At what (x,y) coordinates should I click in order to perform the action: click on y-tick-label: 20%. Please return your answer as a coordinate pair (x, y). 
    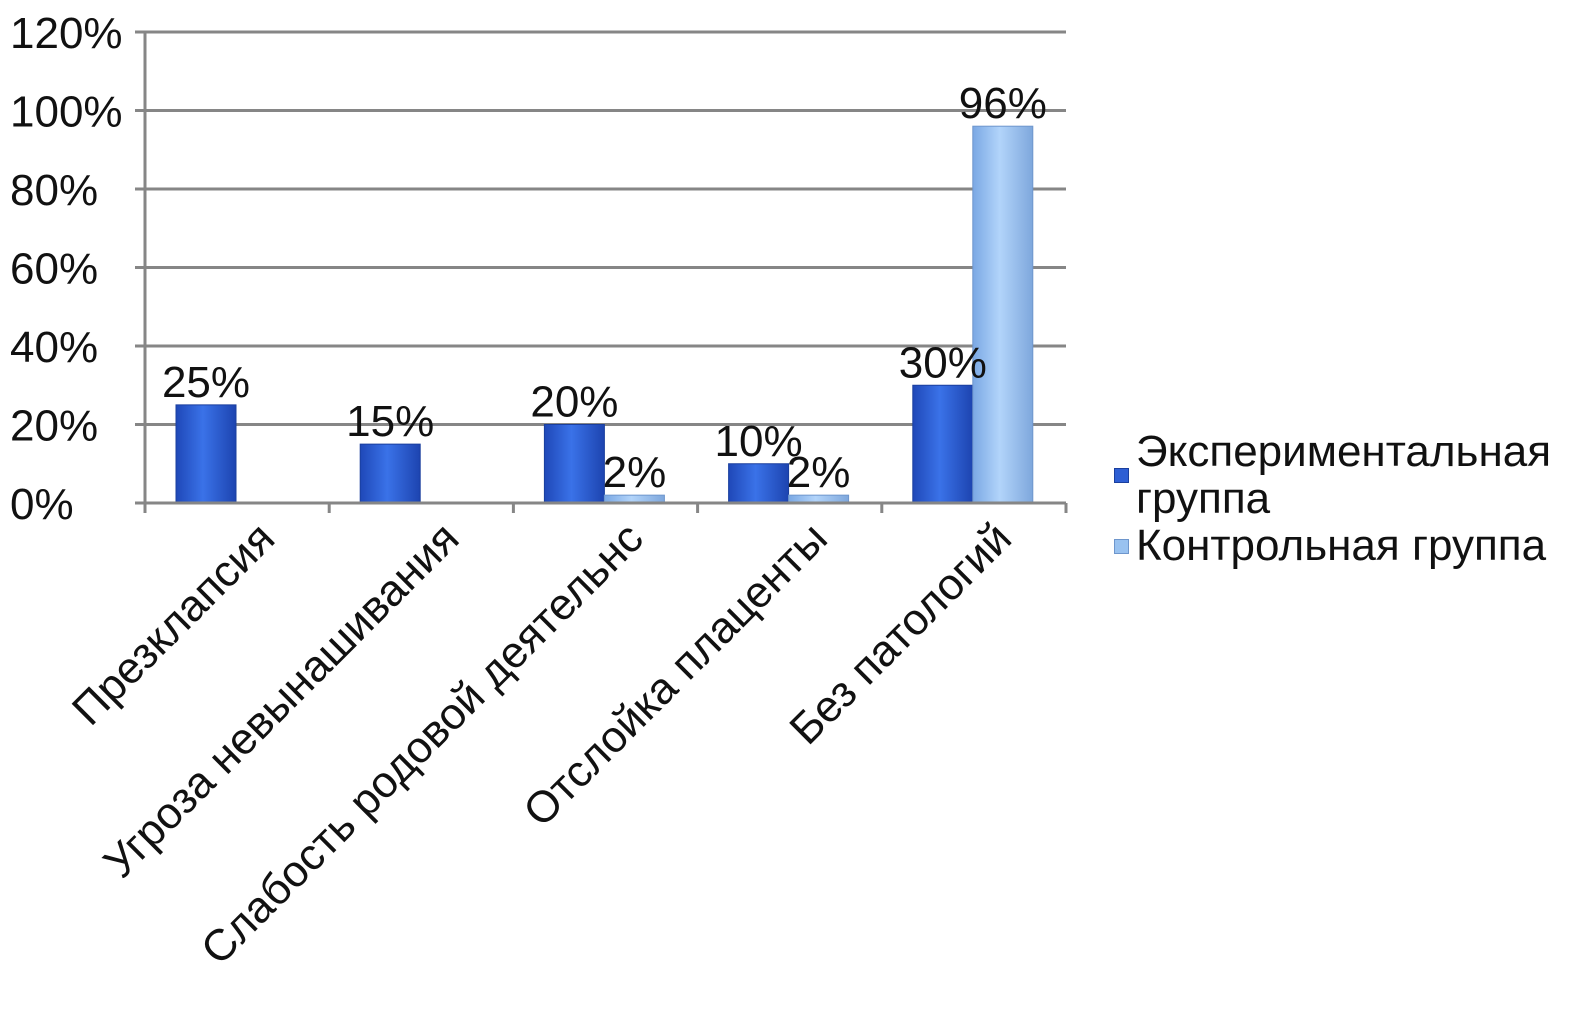
    Looking at the image, I should click on (54, 426).